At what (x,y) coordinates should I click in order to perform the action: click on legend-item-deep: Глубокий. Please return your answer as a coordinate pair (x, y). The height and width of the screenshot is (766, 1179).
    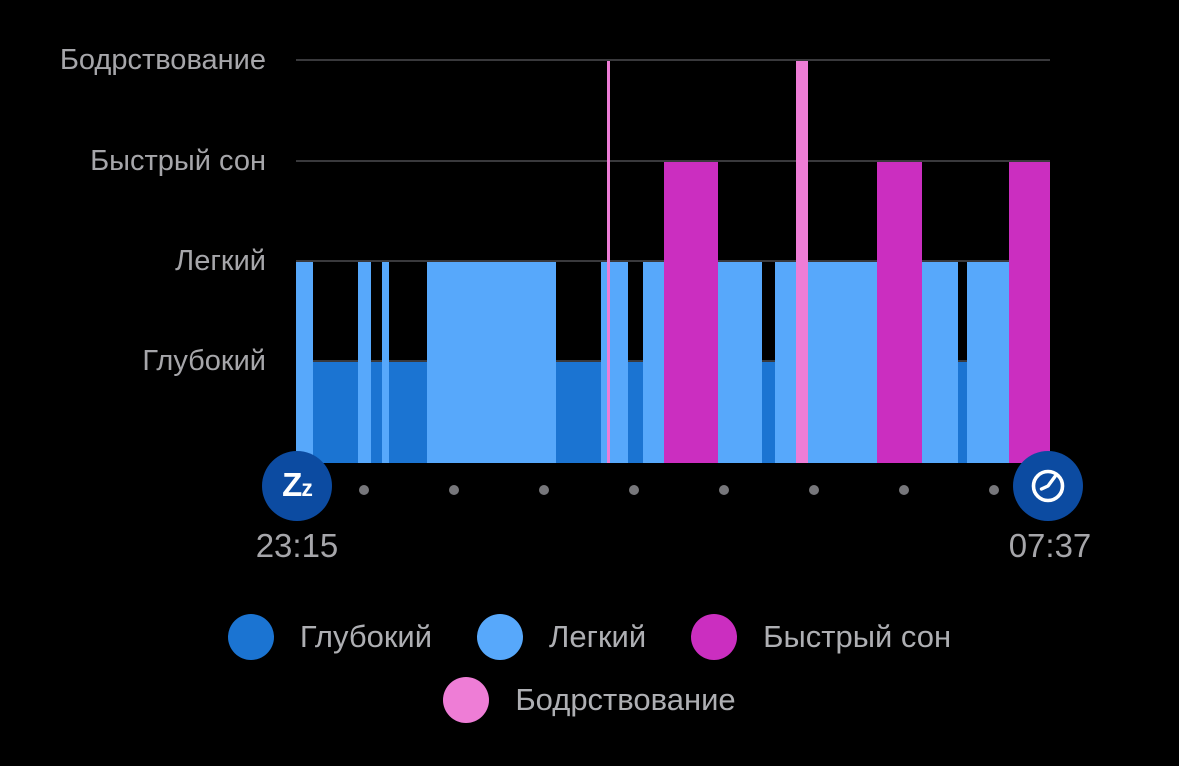
    Looking at the image, I should click on (330, 637).